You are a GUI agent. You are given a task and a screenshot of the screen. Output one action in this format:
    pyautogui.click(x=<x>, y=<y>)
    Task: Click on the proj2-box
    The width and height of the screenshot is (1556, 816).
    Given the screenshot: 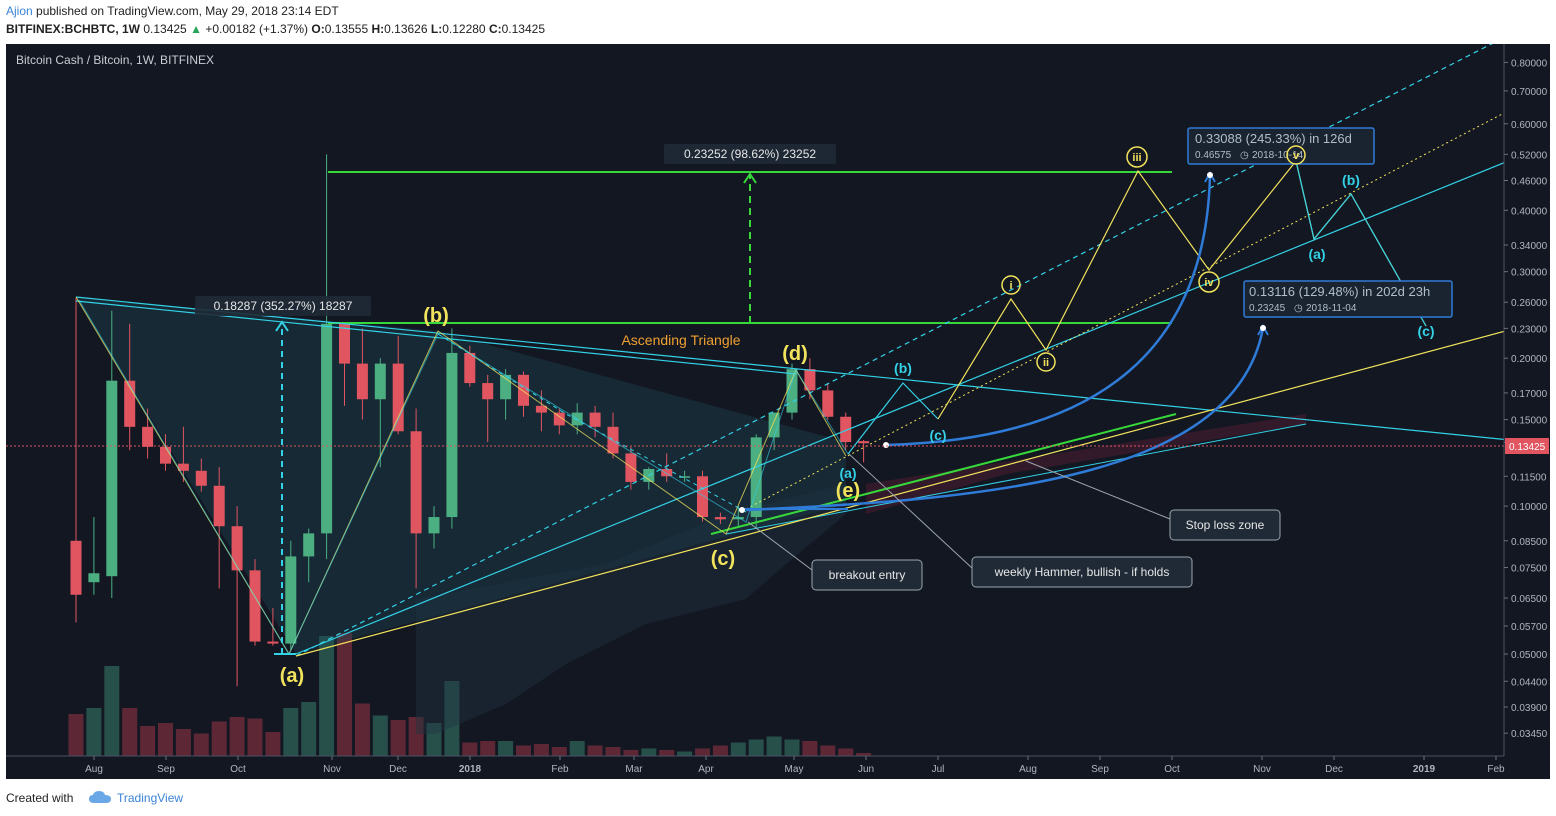 What is the action you would take?
    pyautogui.click(x=1348, y=299)
    